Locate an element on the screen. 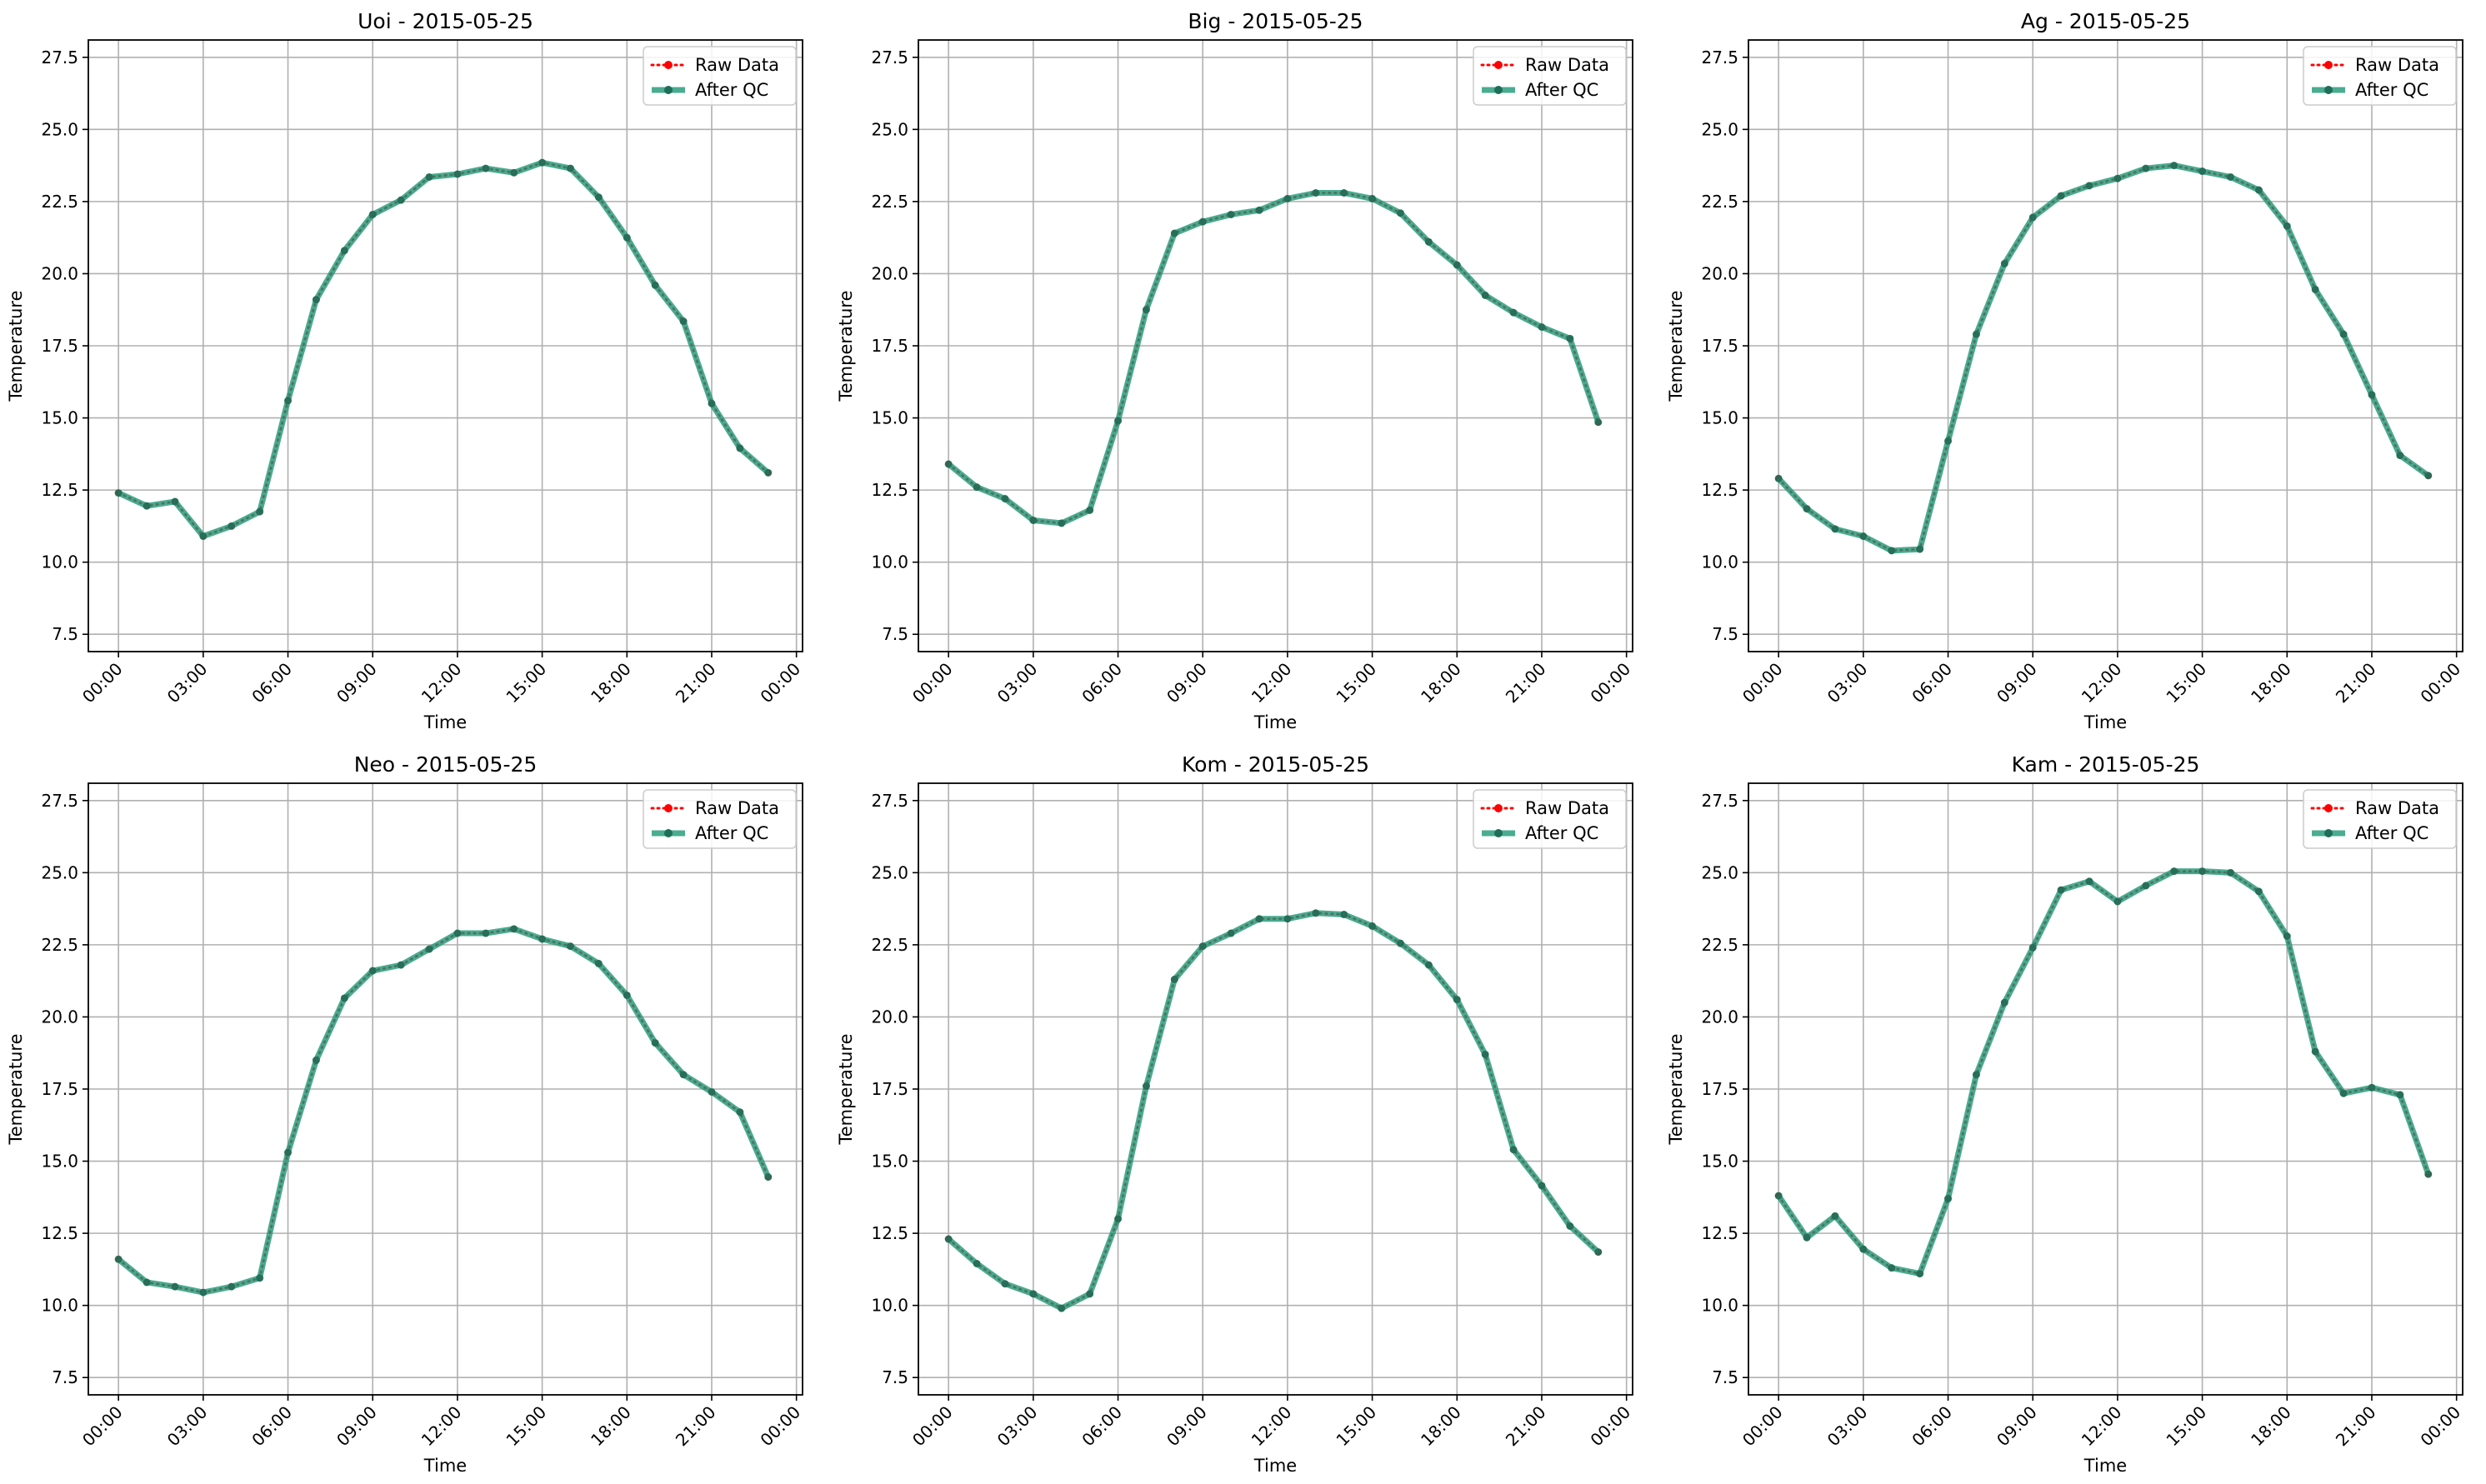  chart-title: Kom - 2015-05-25 is located at coordinates (1275, 764).